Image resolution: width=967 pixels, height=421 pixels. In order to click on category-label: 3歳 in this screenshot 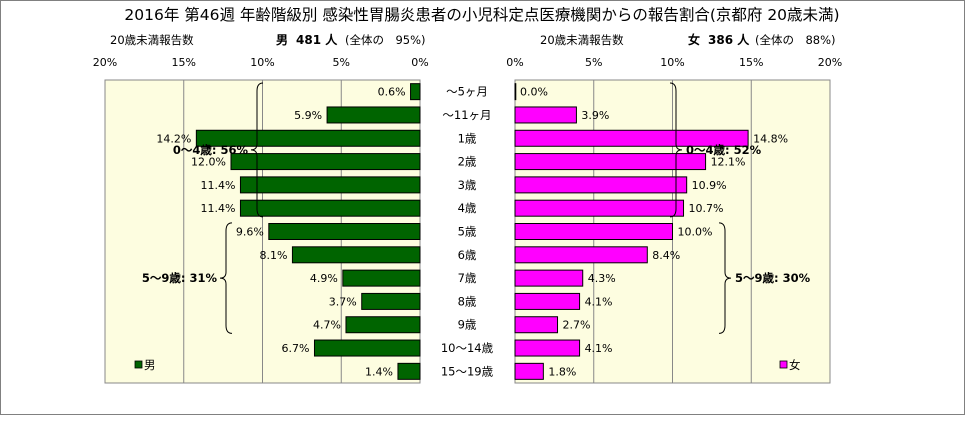, I will do `click(467, 185)`.